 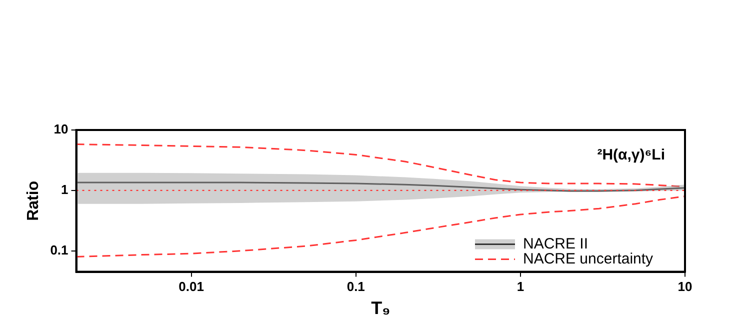 What do you see at coordinates (555, 243) in the screenshot?
I see `legend-label: NACRE II` at bounding box center [555, 243].